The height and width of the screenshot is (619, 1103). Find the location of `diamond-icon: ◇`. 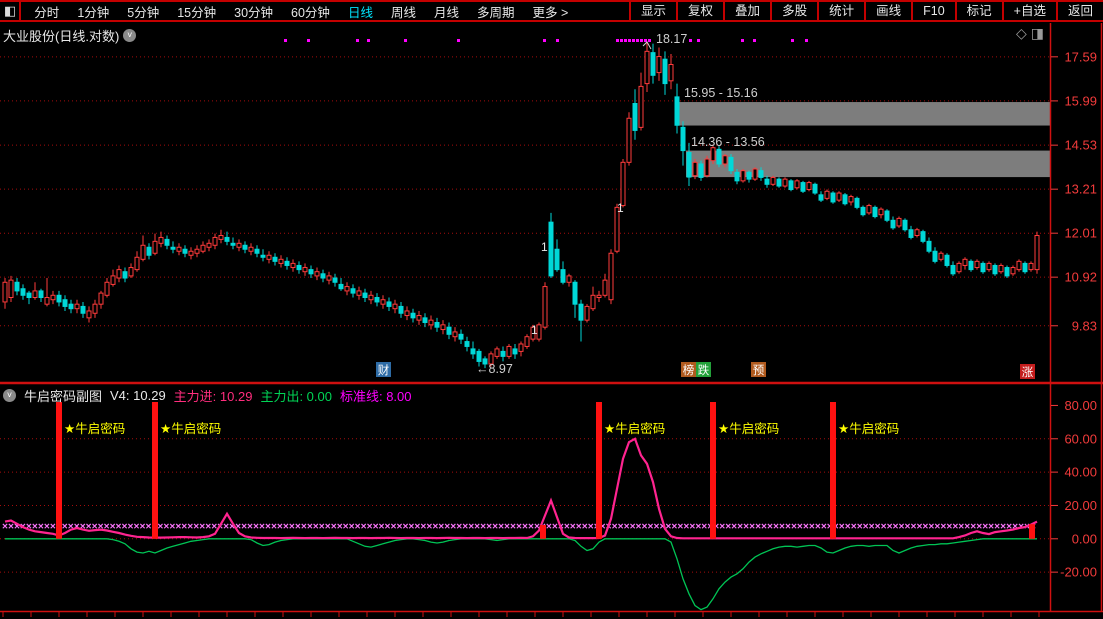

diamond-icon: ◇ is located at coordinates (1021, 33).